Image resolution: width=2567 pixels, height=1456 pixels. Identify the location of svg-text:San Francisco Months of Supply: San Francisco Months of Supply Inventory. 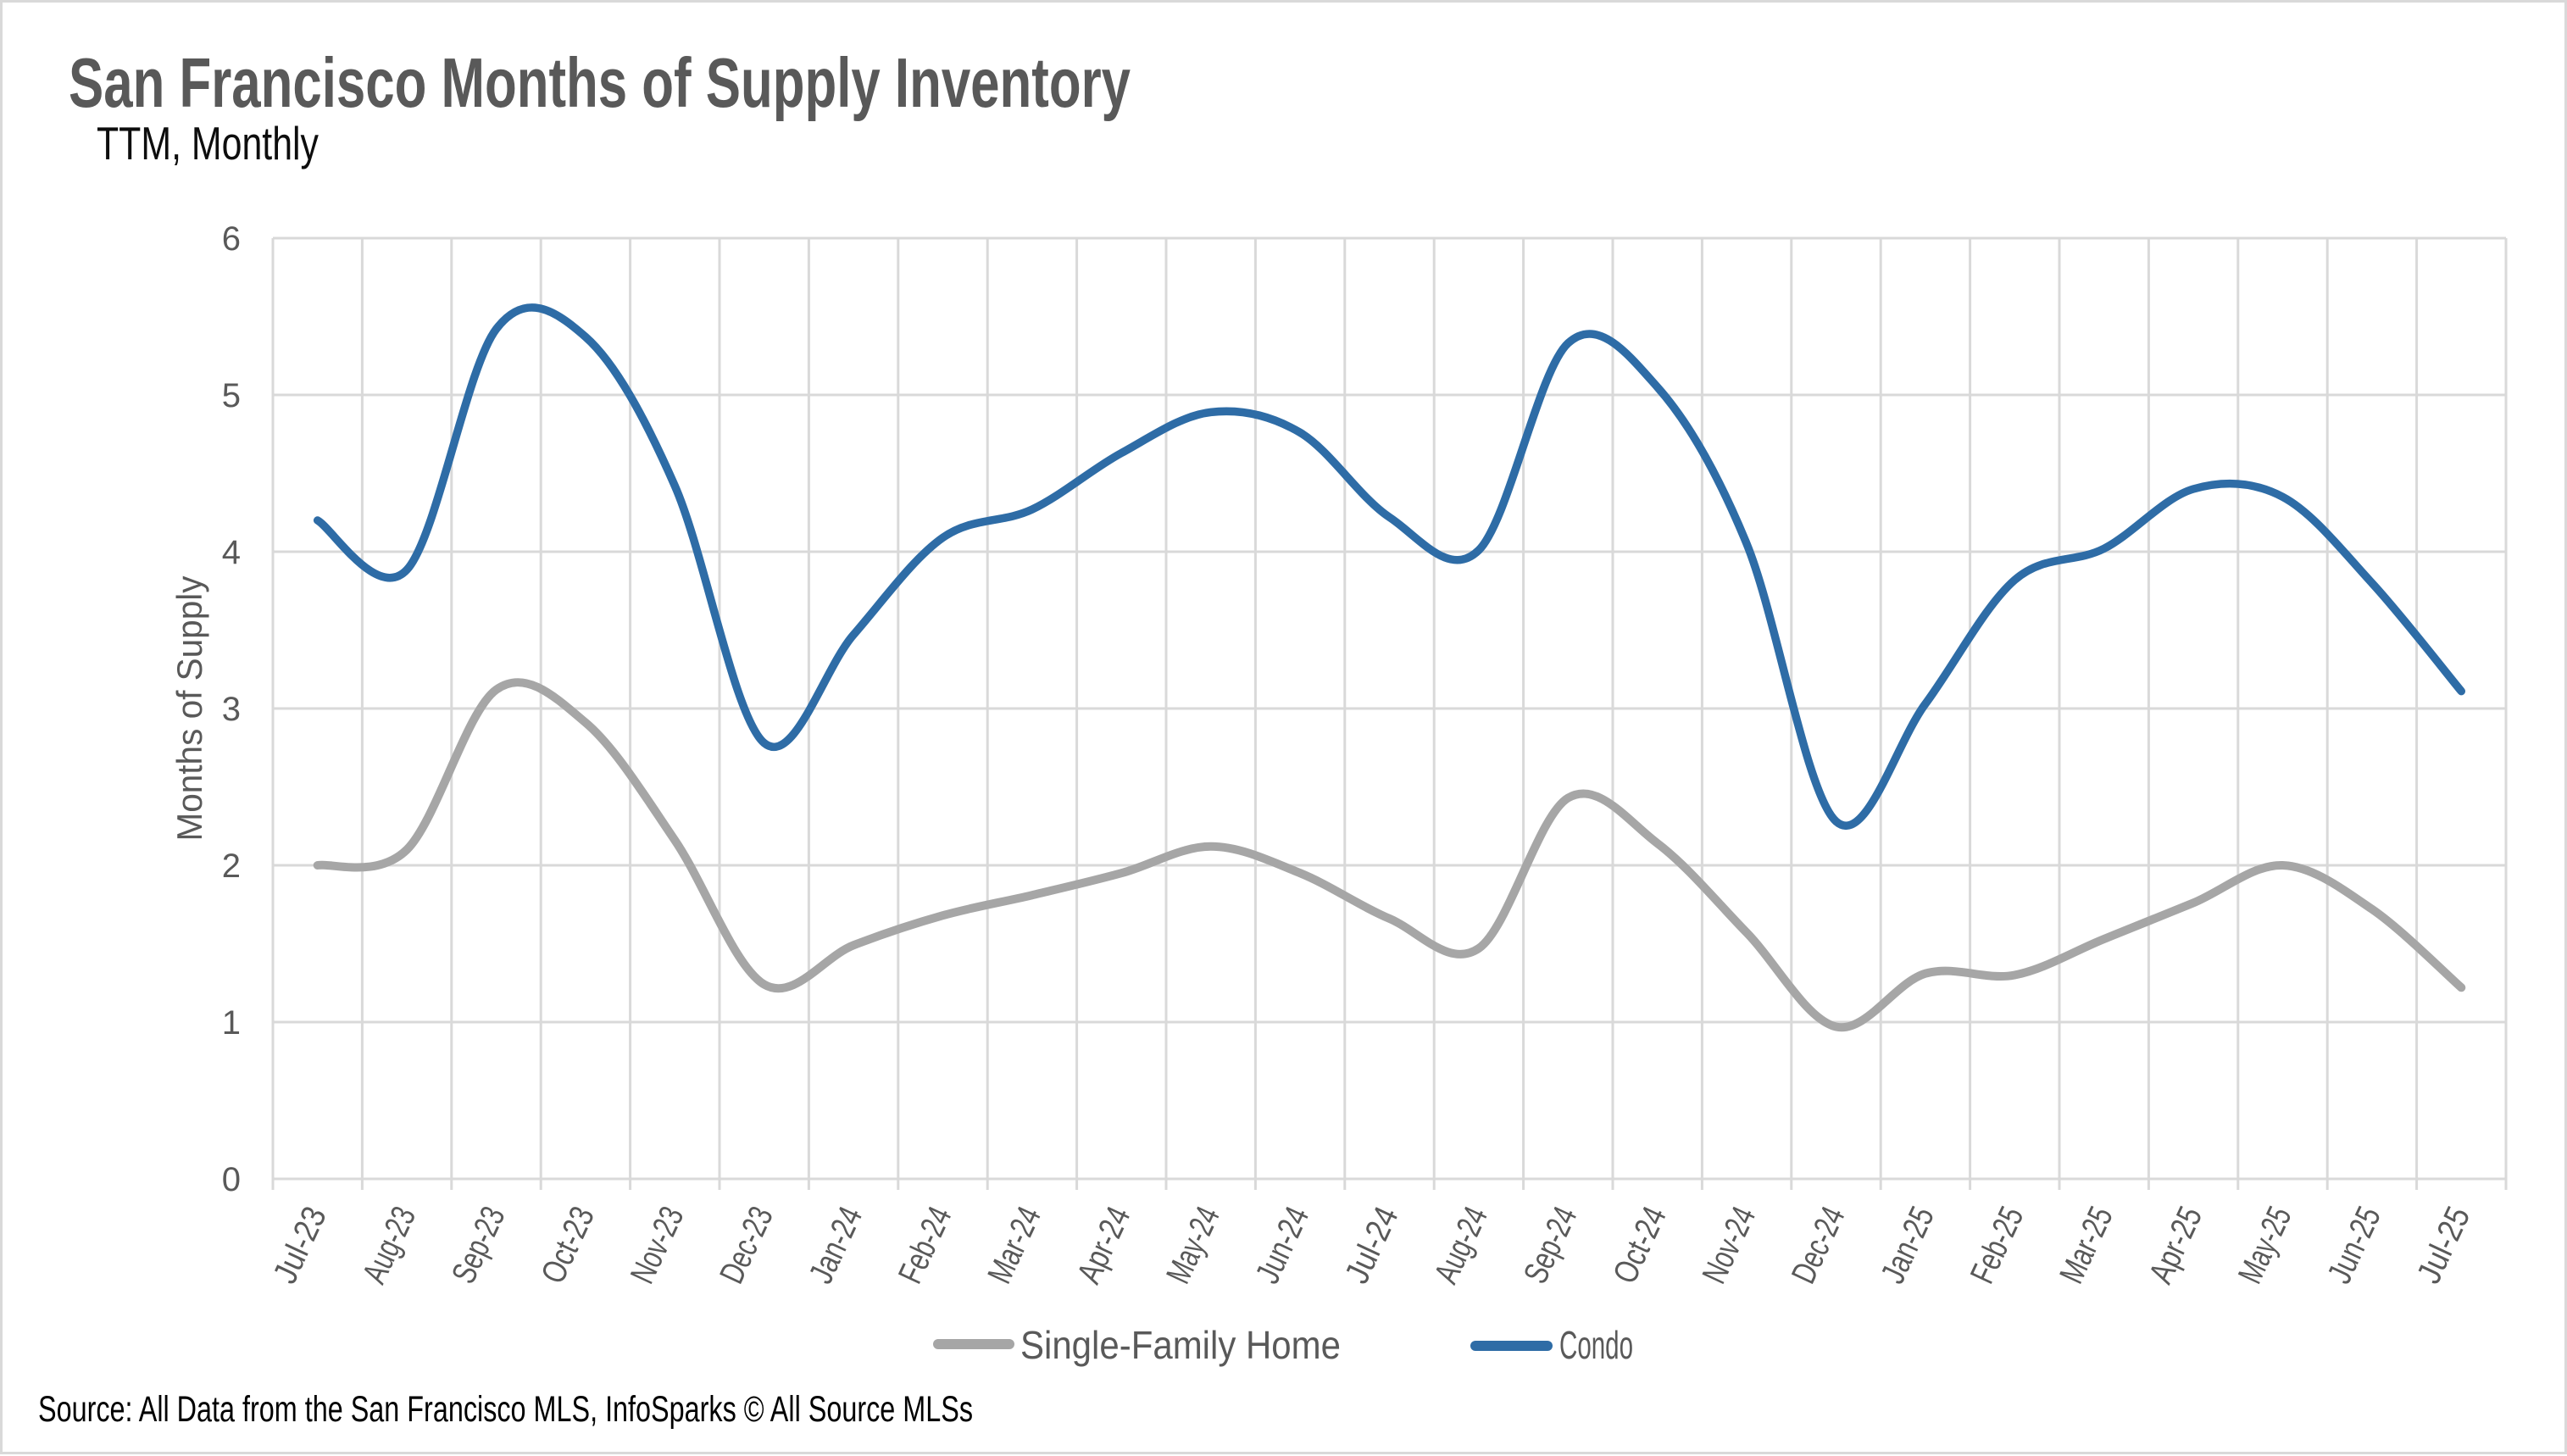
(600, 83).